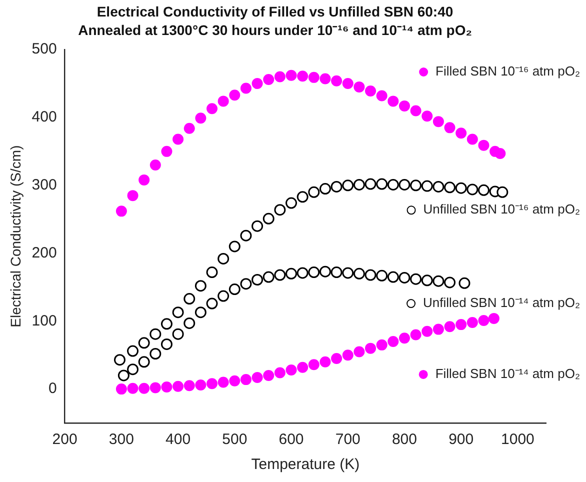 This screenshot has width=586, height=482. Describe the element at coordinates (305, 465) in the screenshot. I see `x-axis-title: Temperature (K)` at that location.